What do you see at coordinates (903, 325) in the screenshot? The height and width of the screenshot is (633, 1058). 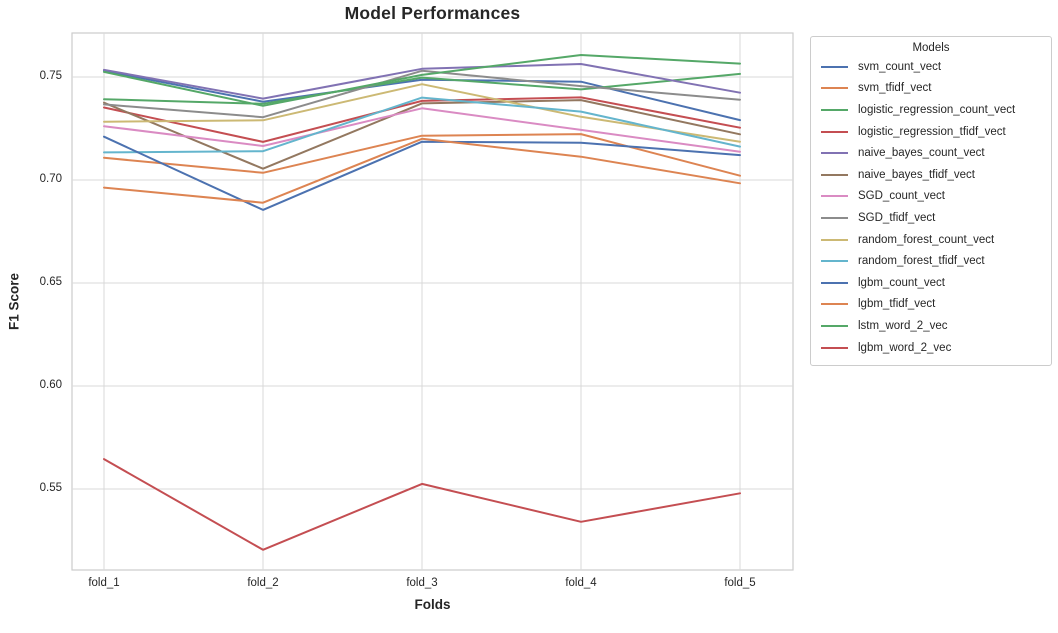 I see `legend-label: lstm_word_2_vec` at bounding box center [903, 325].